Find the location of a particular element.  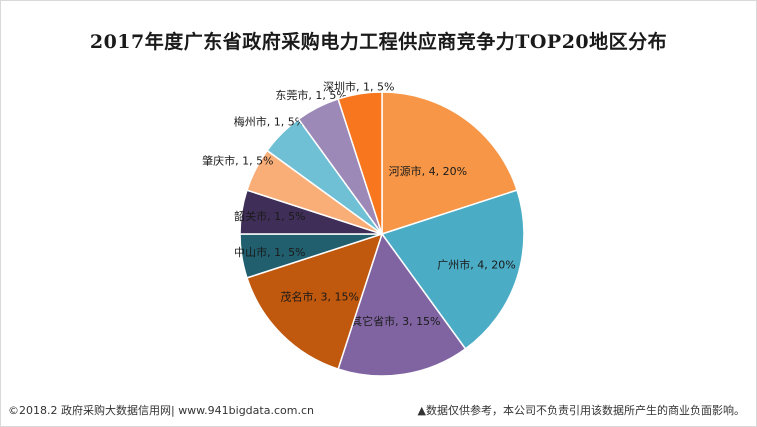

pie-slice-label: 中山市, 1, 5% is located at coordinates (269, 252).